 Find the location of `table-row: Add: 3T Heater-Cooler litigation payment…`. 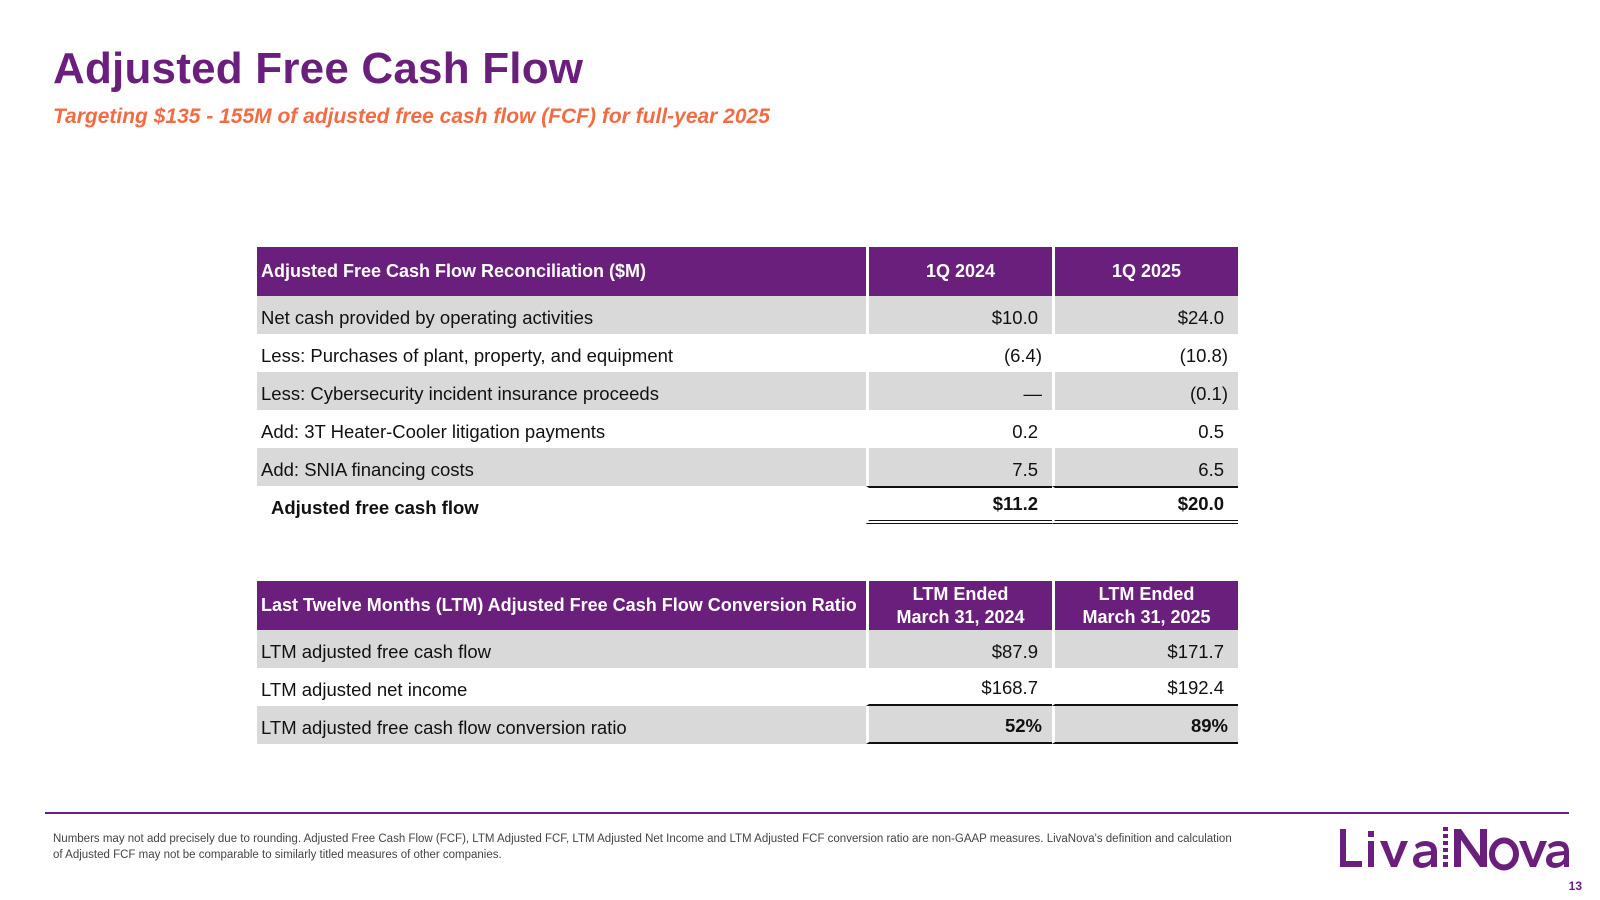

table-row: Add: 3T Heater-Cooler litigation payment… is located at coordinates (747, 429).